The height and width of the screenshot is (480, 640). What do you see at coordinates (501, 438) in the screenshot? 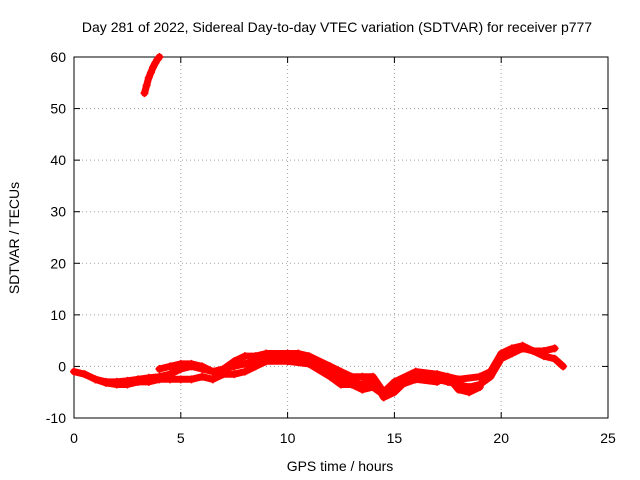
I see `x-tick-label: 20` at bounding box center [501, 438].